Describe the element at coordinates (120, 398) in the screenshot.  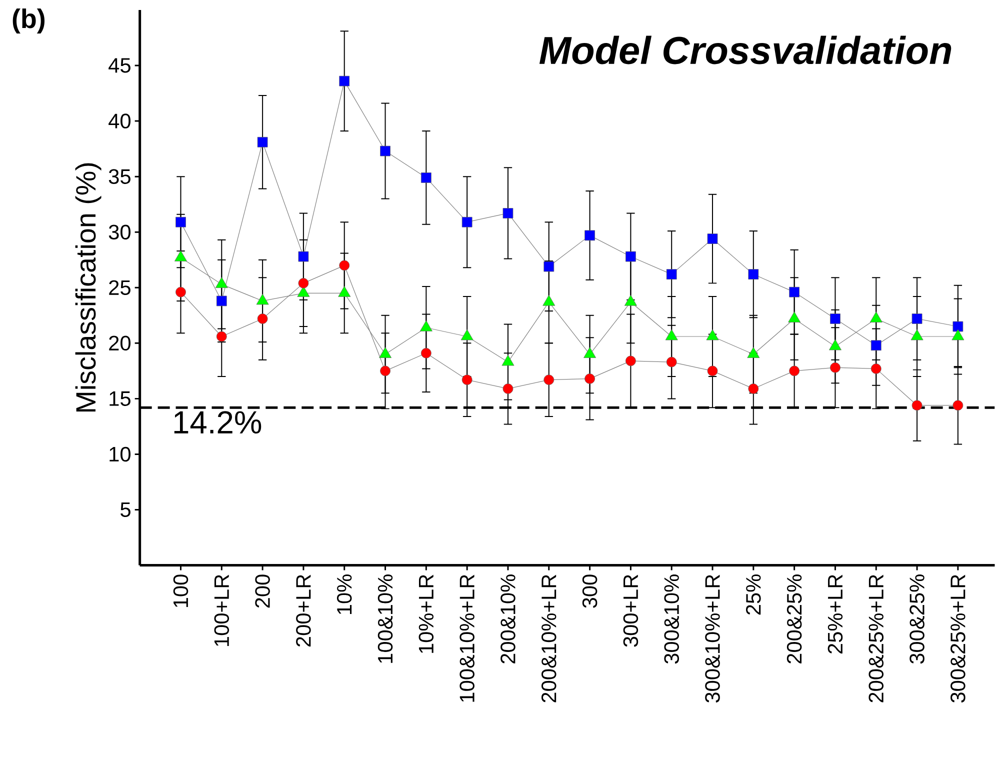
I see `y-tick-label: 15` at that location.